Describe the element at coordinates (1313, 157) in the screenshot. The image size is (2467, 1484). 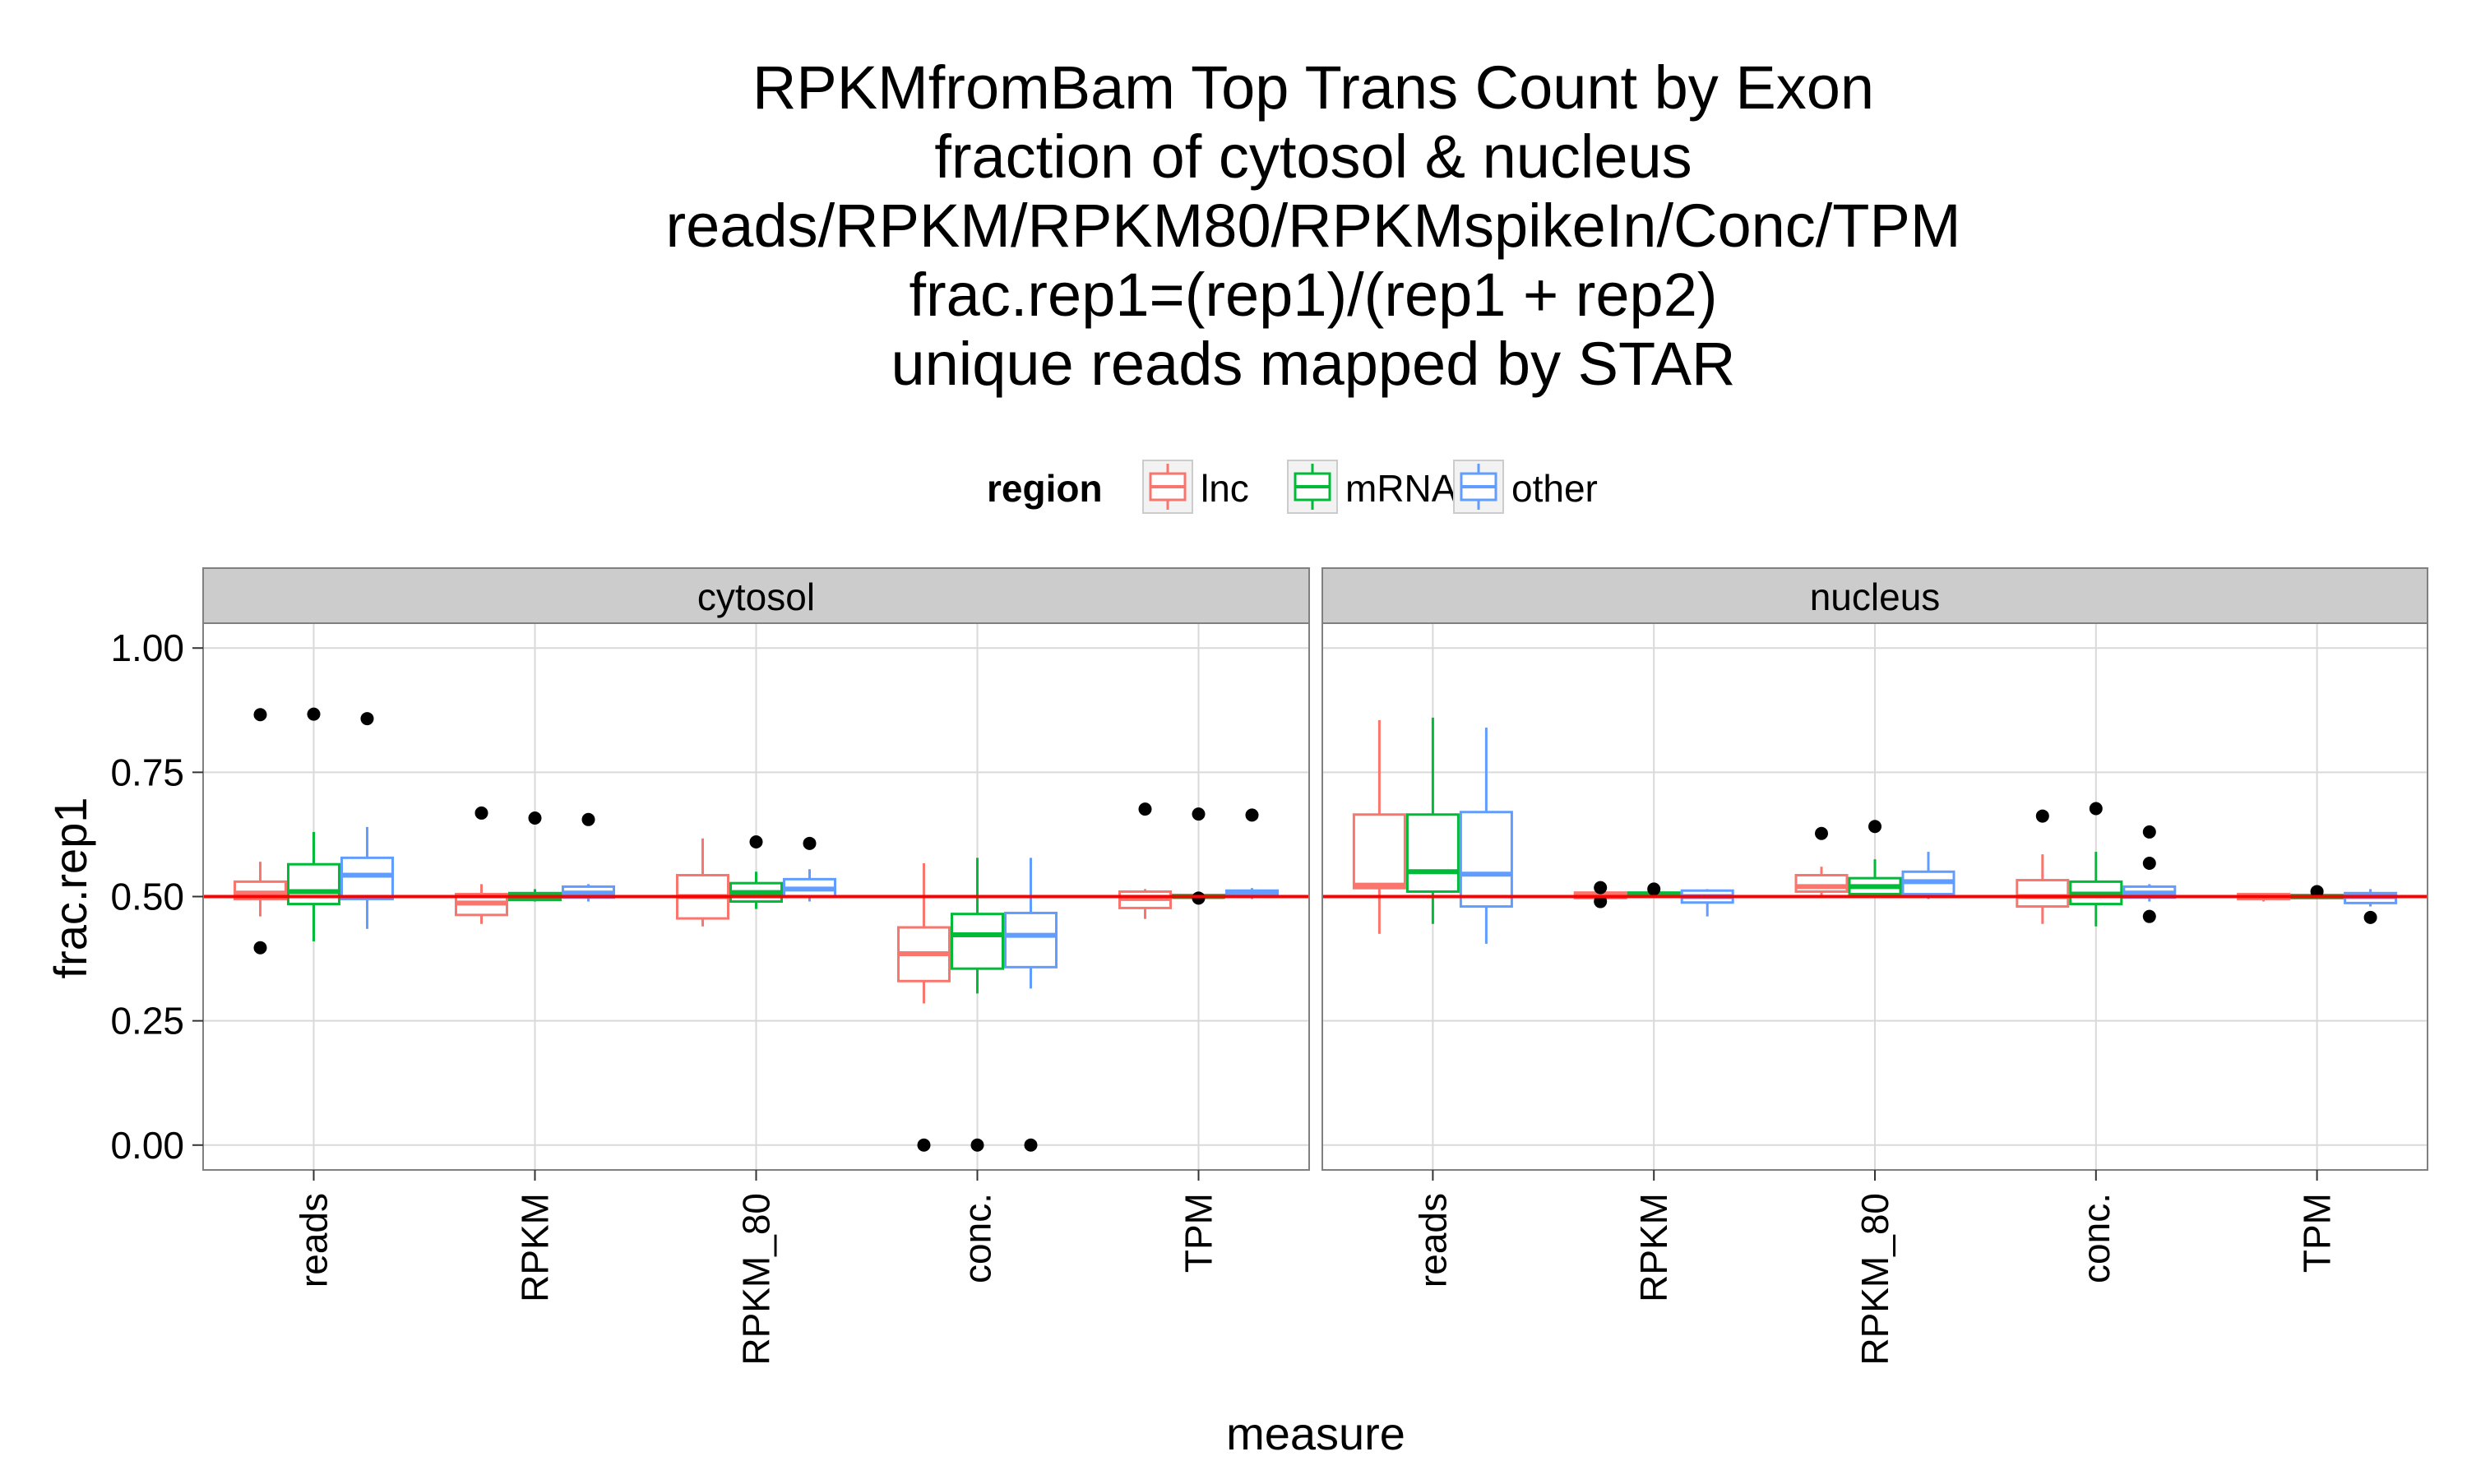
I see `title-line-2: fraction of cytosol & nucleus` at that location.